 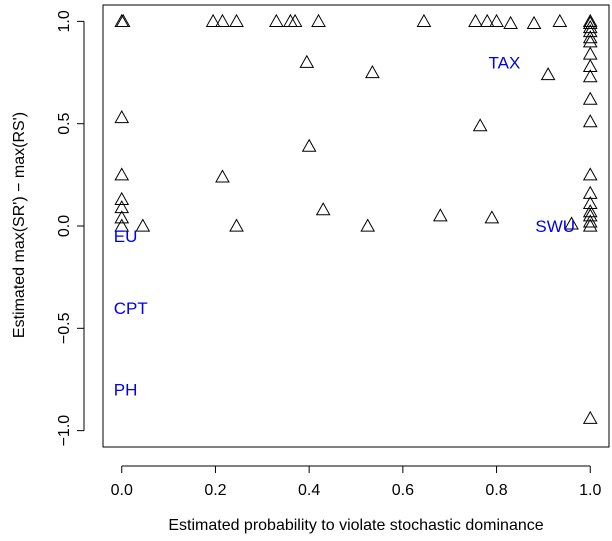 I want to click on annotation-cpt: CPT, so click(x=131, y=308).